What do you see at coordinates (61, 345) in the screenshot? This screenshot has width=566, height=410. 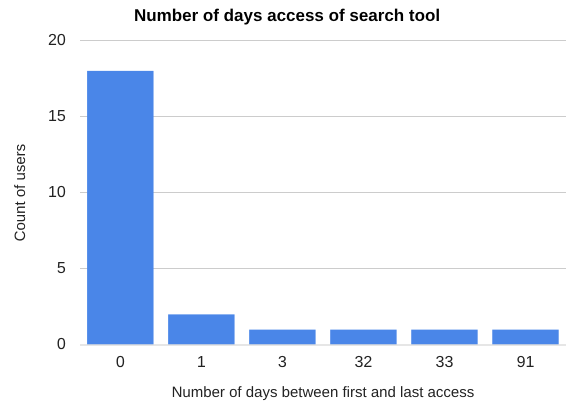 I see `y-tick-label: 0` at bounding box center [61, 345].